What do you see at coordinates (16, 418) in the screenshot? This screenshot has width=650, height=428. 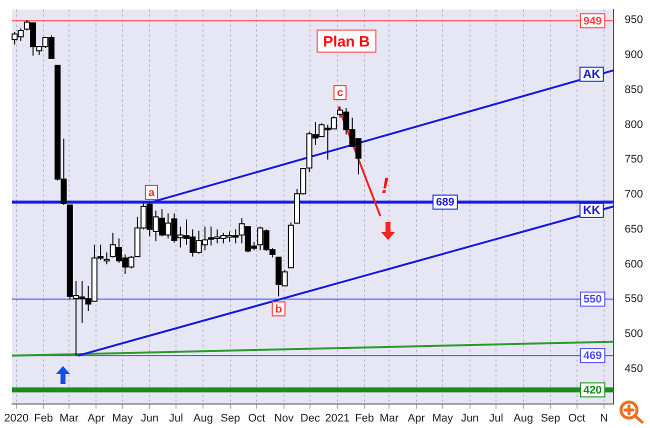 I see `x-tick-label: 2020` at bounding box center [16, 418].